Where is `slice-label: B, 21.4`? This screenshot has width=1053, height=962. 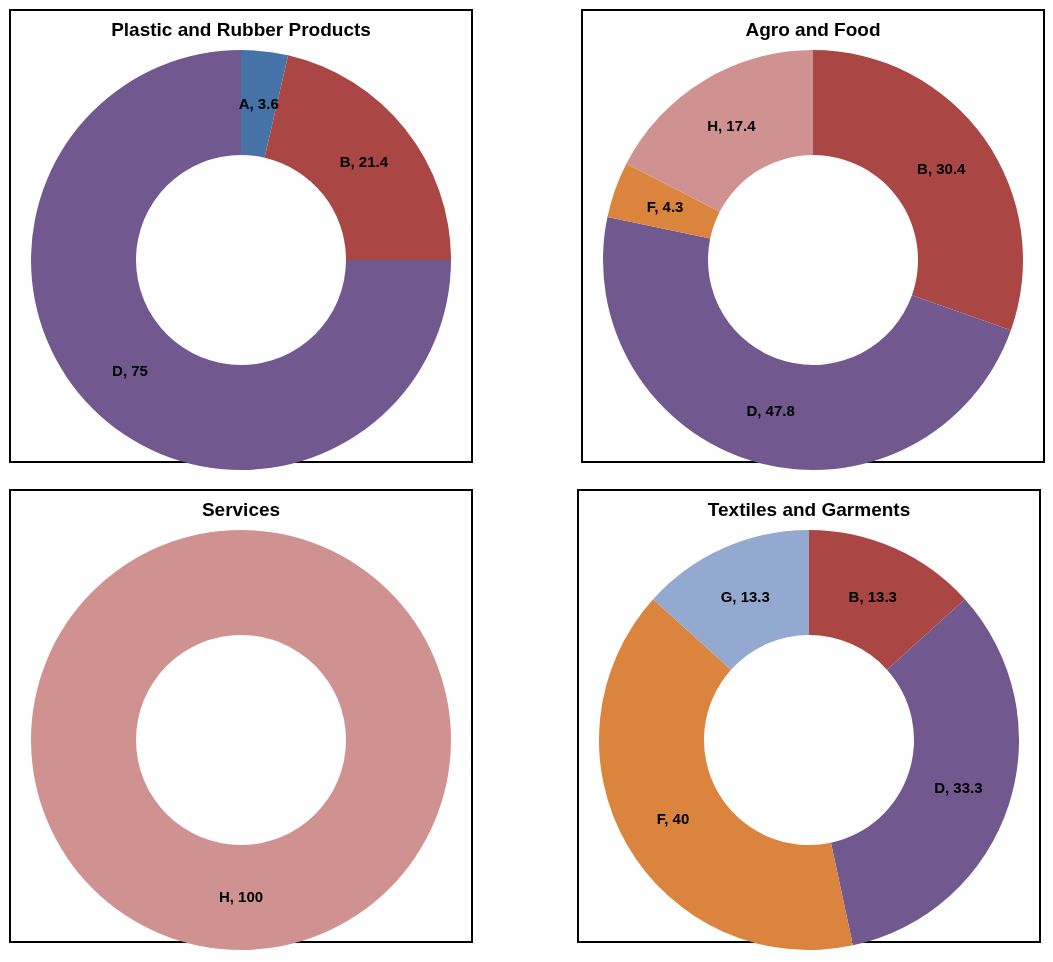 slice-label: B, 21.4 is located at coordinates (364, 162).